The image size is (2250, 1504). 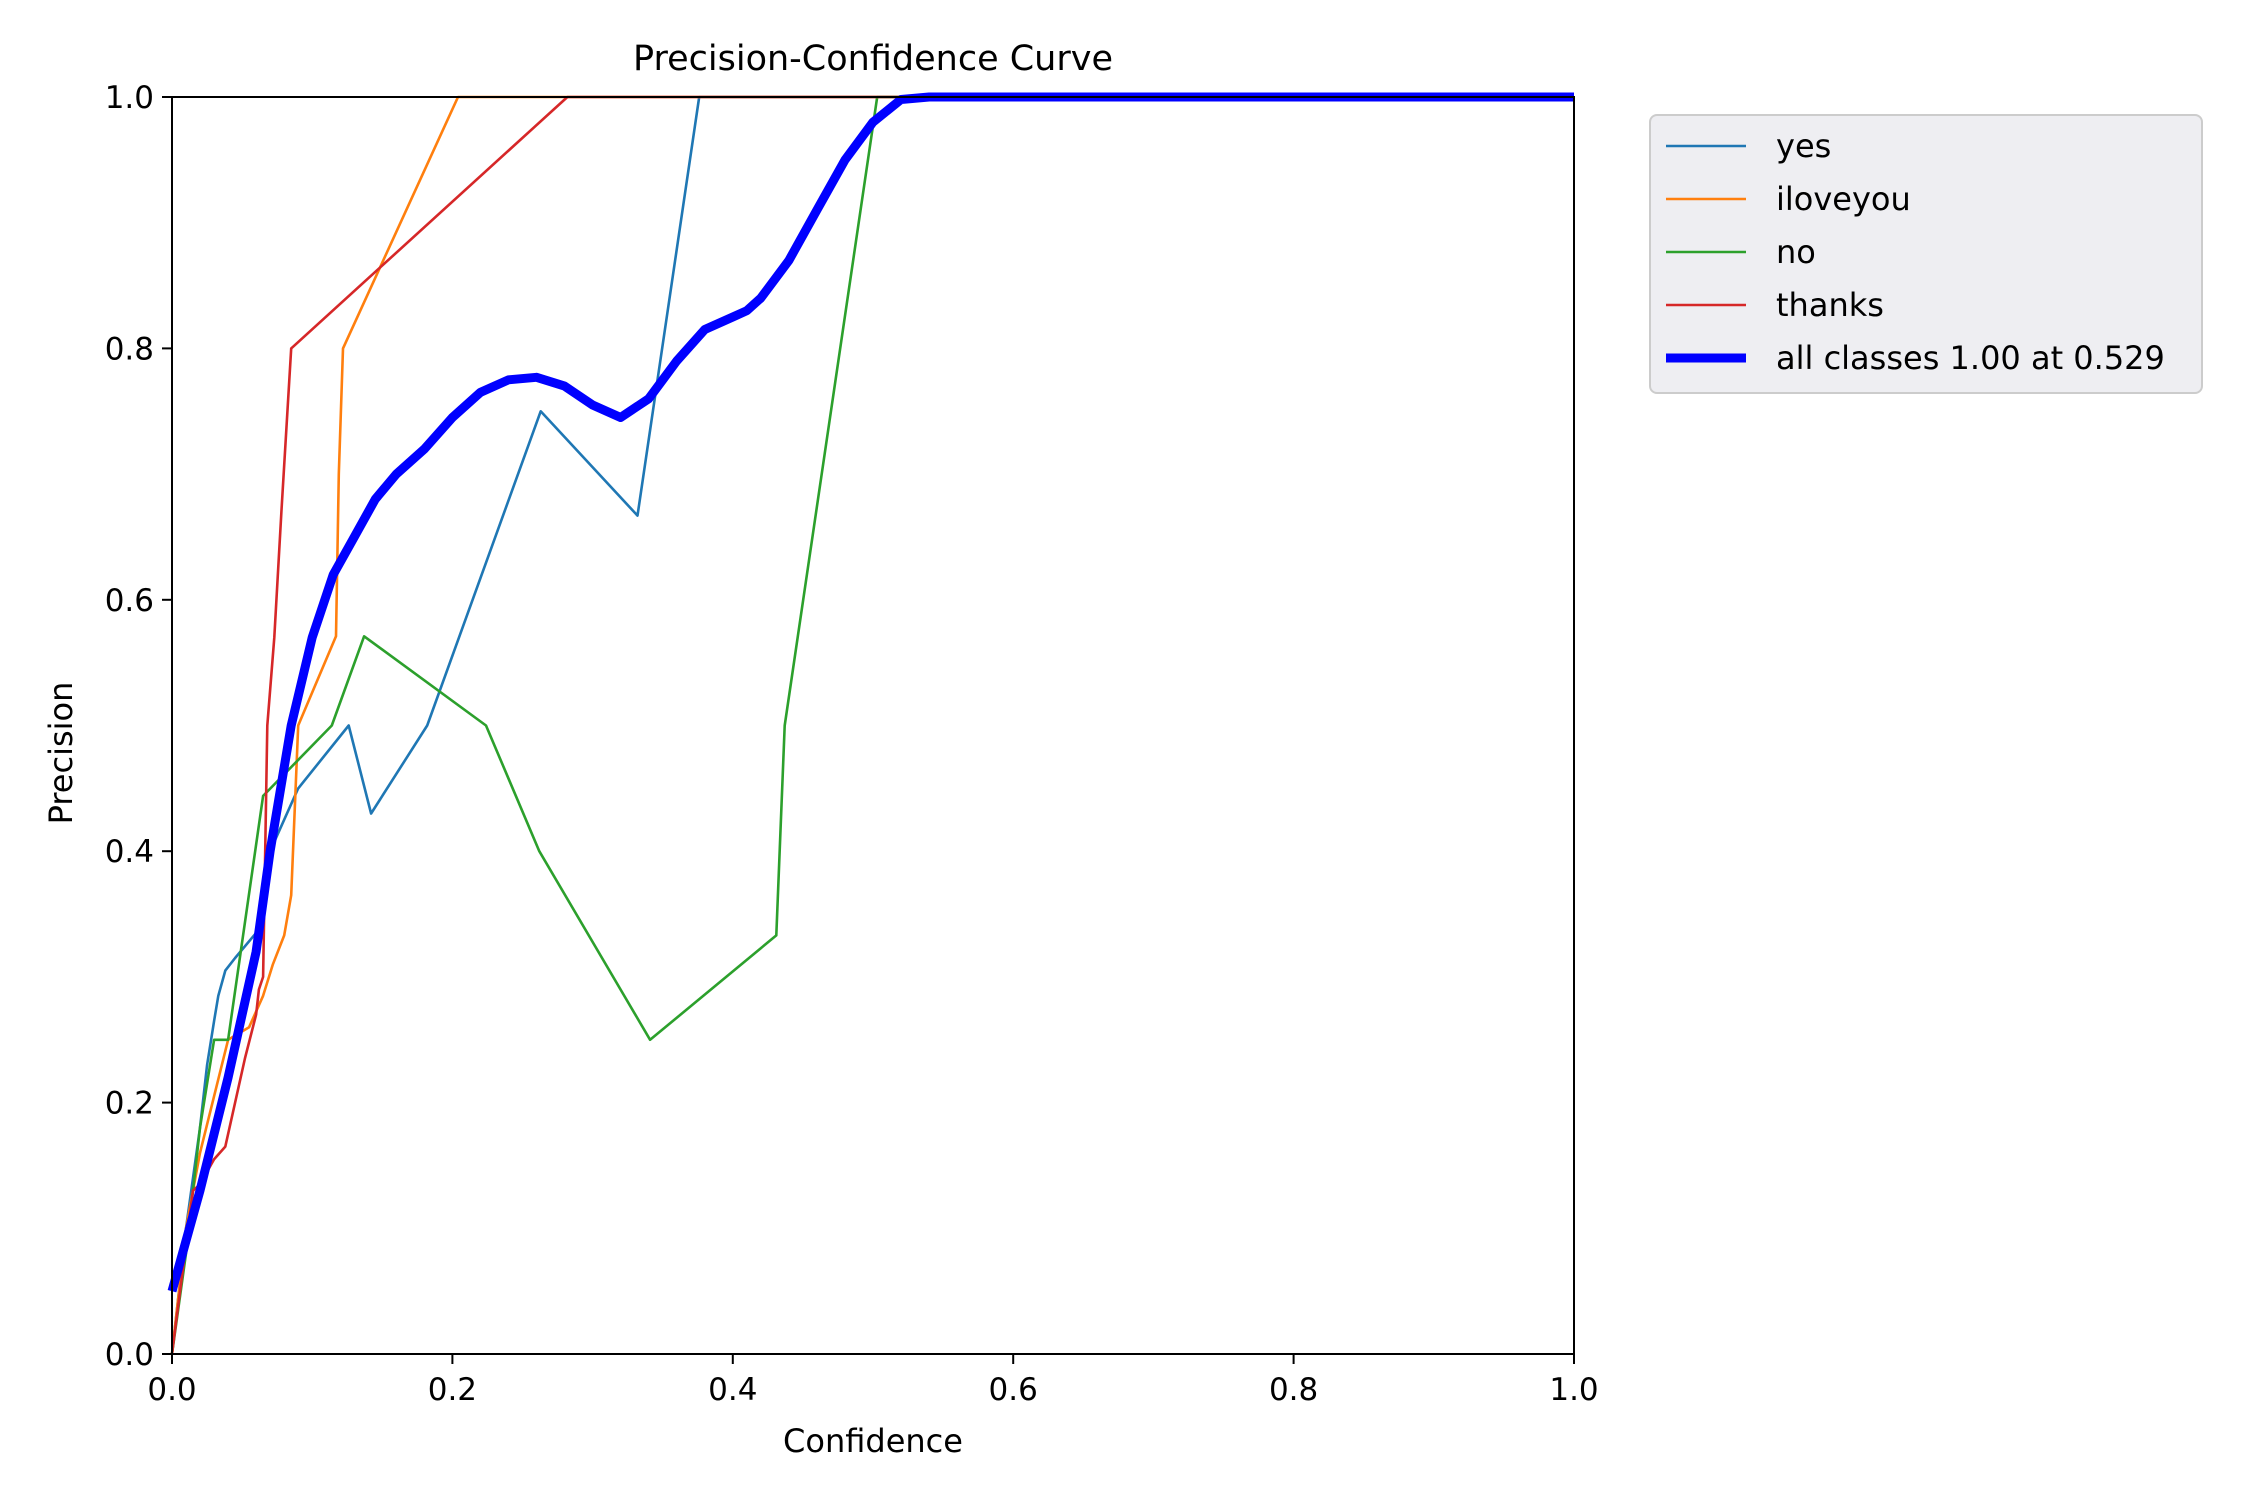 I want to click on x-tick-label: 0.0, so click(x=171, y=1390).